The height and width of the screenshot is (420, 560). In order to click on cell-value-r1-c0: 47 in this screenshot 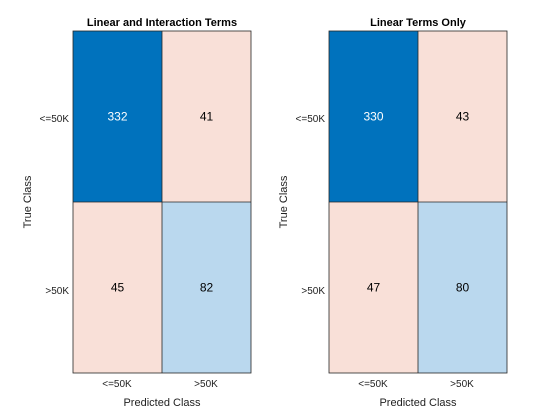, I will do `click(374, 288)`.